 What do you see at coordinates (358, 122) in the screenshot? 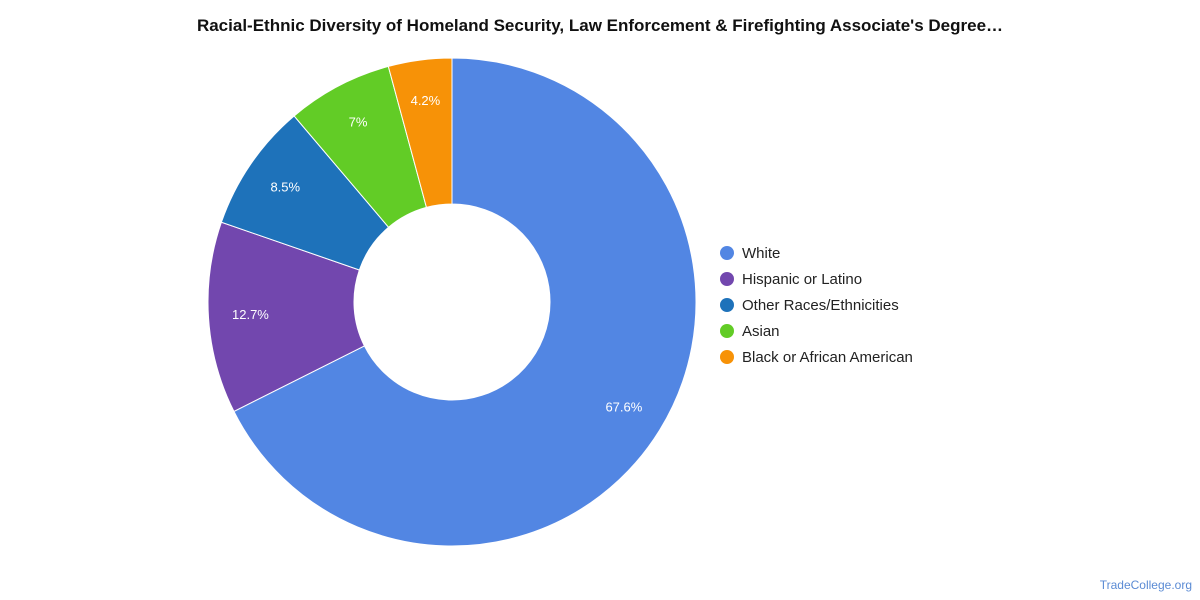
I see `slice-data-label: 7%` at bounding box center [358, 122].